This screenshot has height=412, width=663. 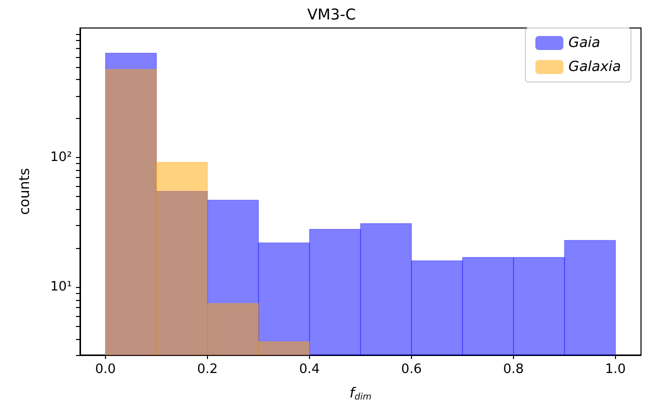 I want to click on x-tick-label: 0.6, so click(x=411, y=369).